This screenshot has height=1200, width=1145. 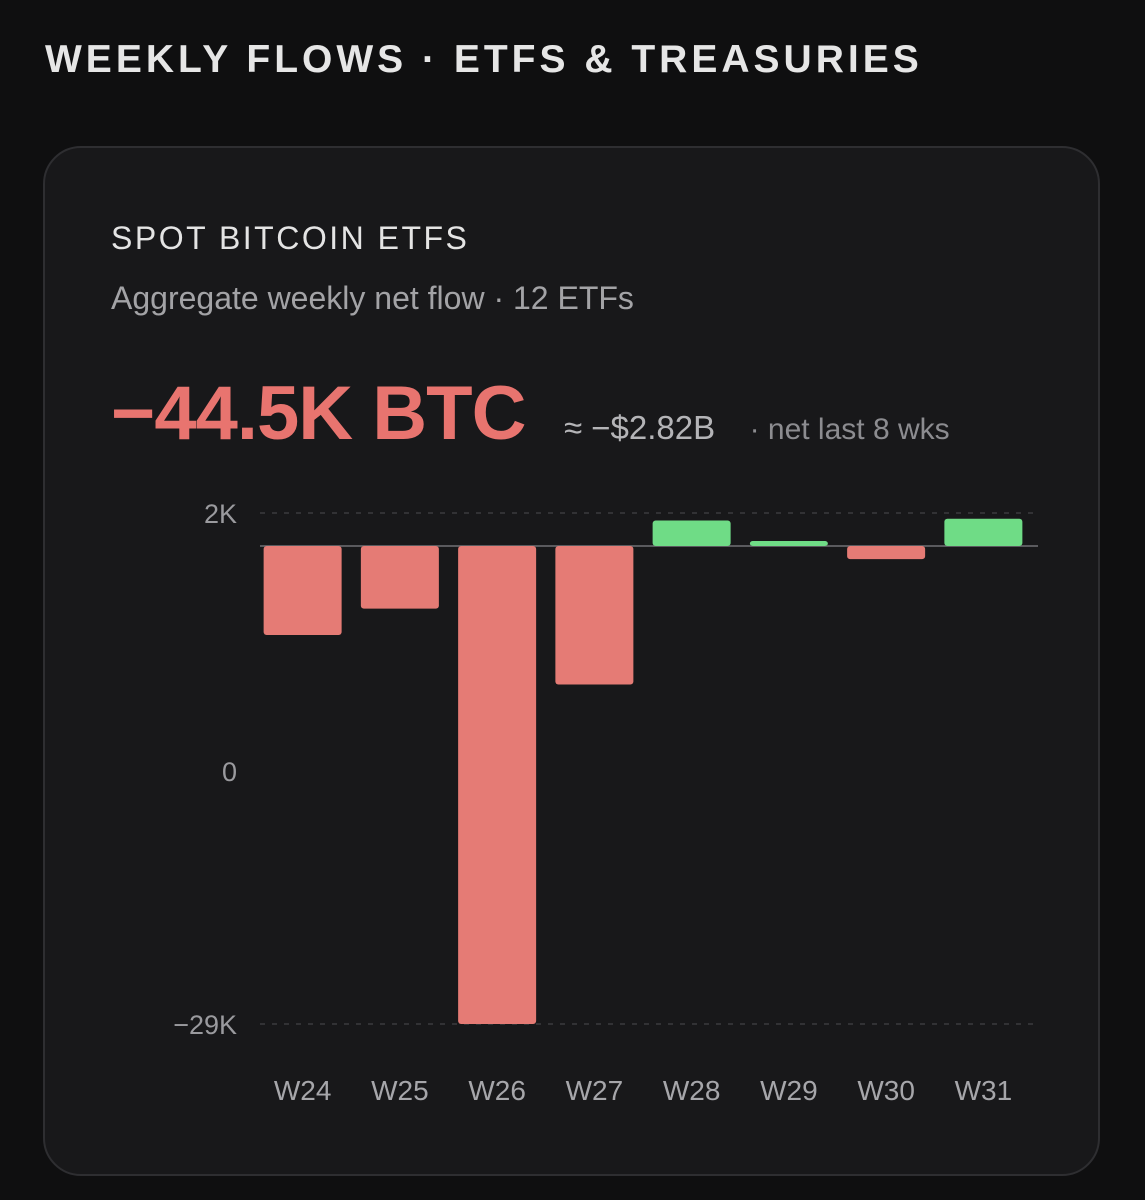 I want to click on y-tick-labels: 2K 0 −29K, so click(x=205, y=769).